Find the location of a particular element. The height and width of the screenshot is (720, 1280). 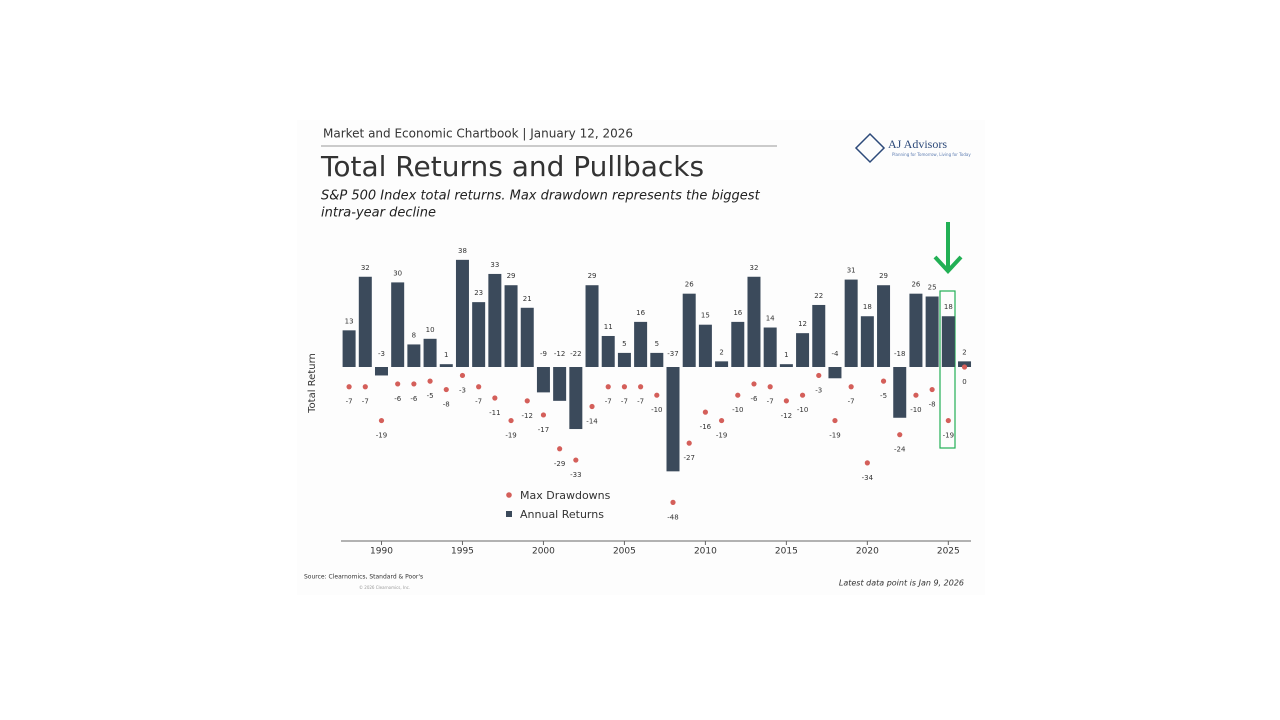

bar-label: -18 is located at coordinates (899, 354).